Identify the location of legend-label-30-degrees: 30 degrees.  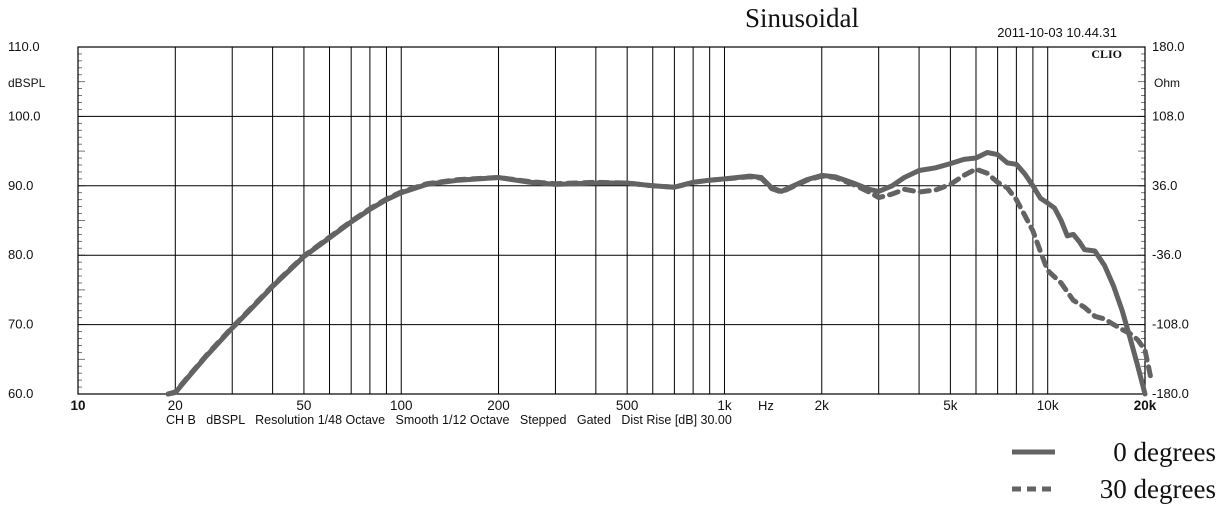
(1158, 489).